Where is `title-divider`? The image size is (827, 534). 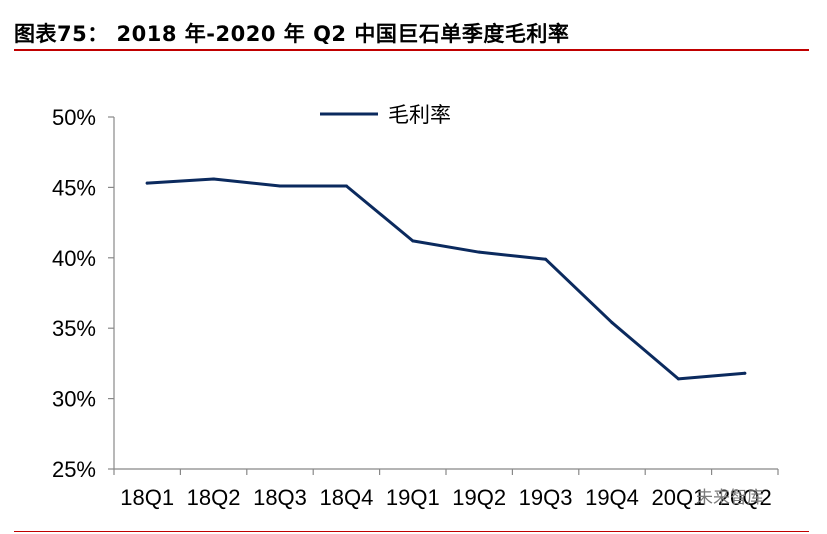 title-divider is located at coordinates (411, 50).